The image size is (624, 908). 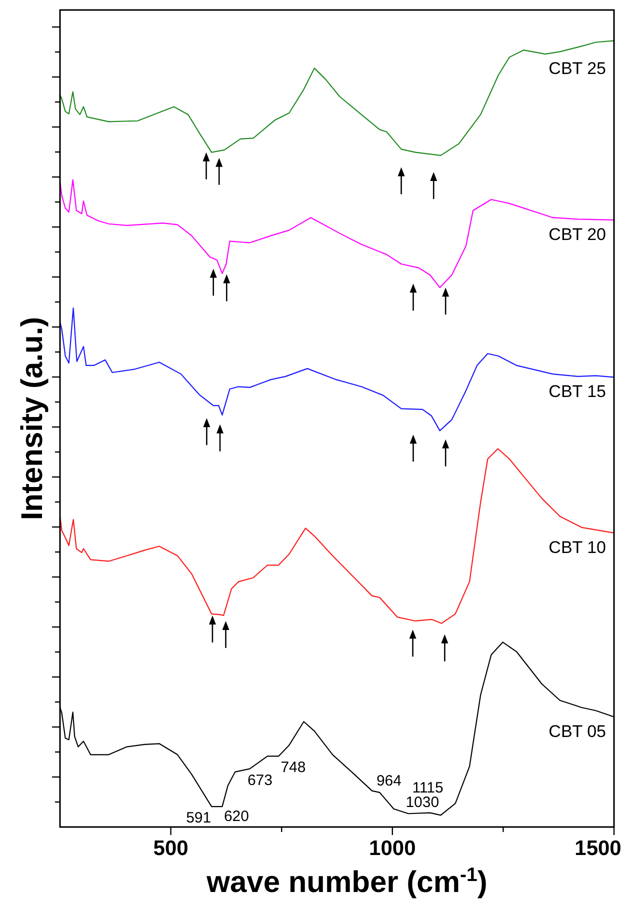 I want to click on series-label: CBT 05, so click(x=577, y=731).